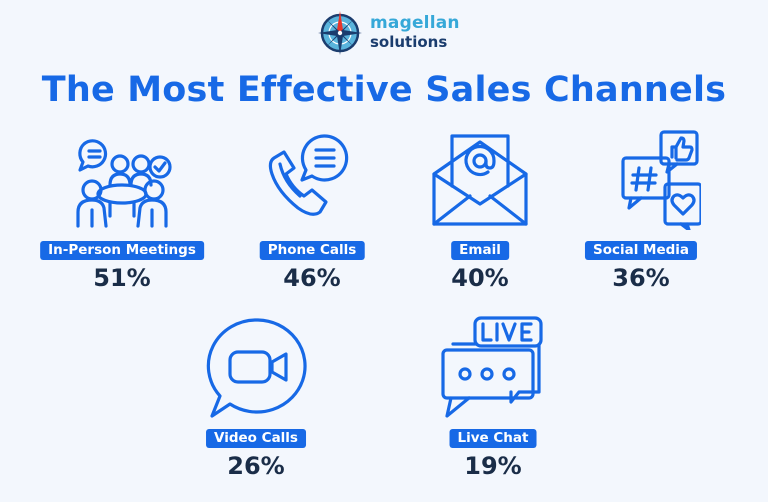 This screenshot has width=768, height=502. I want to click on page-title: The Most Effective Sales Channels, so click(384, 90).